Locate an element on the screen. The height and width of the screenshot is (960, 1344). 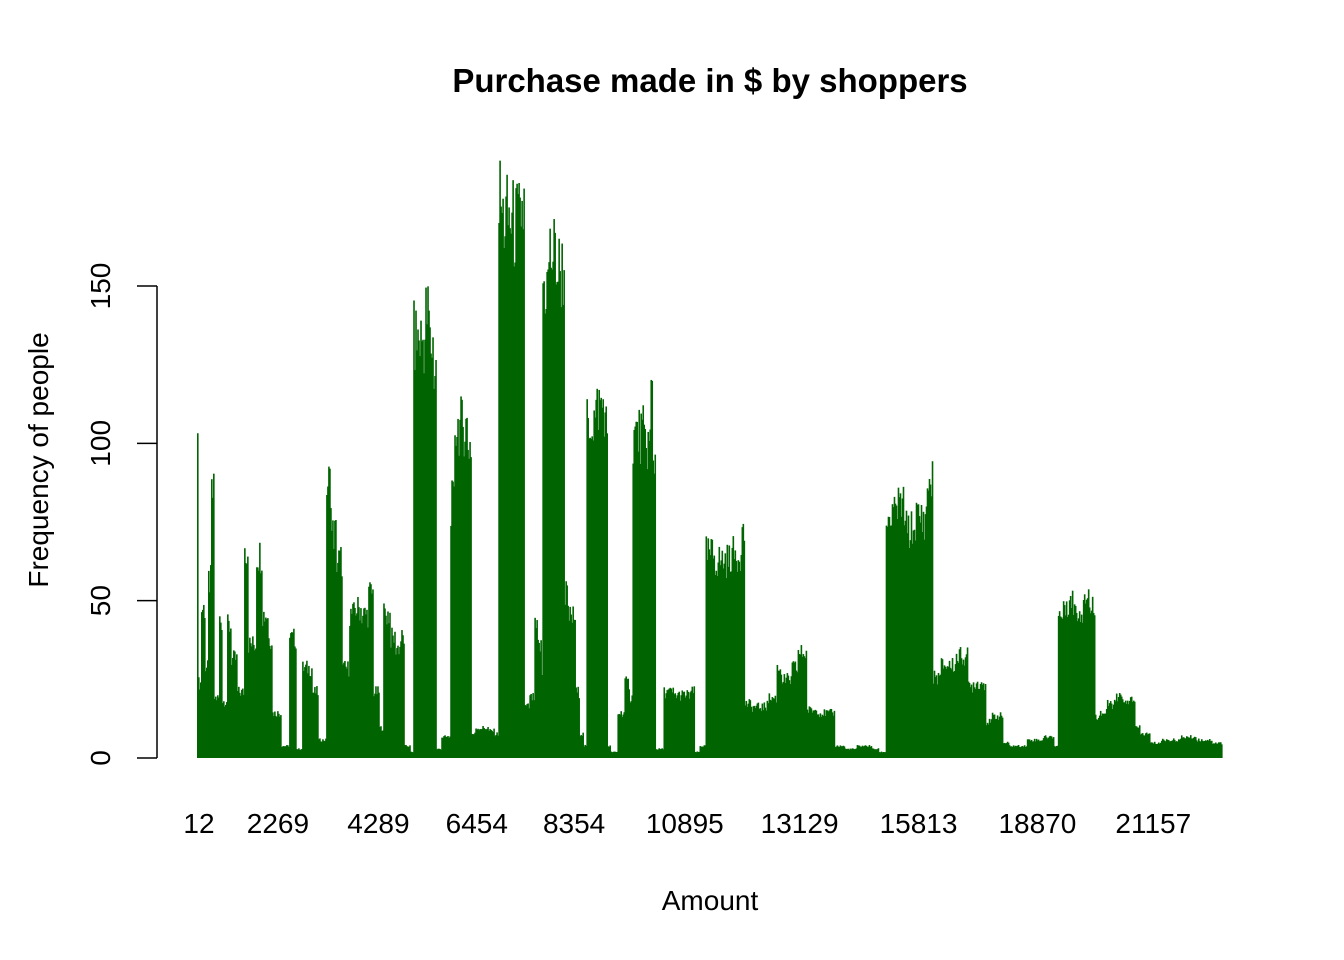
x-tick-label: 21157 is located at coordinates (1153, 823).